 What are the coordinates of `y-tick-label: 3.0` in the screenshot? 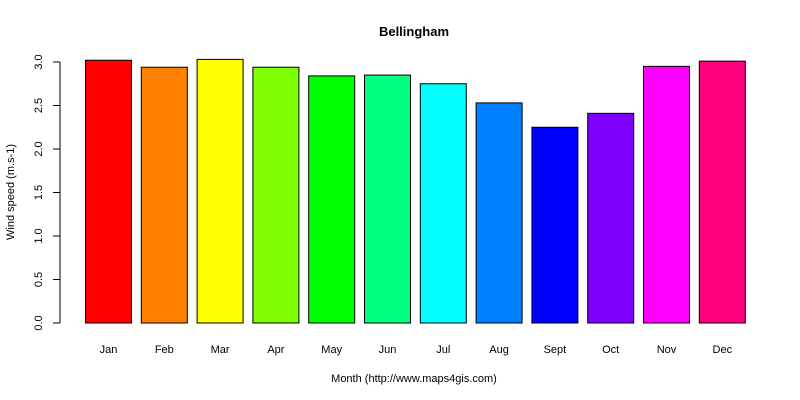 It's located at (39, 61).